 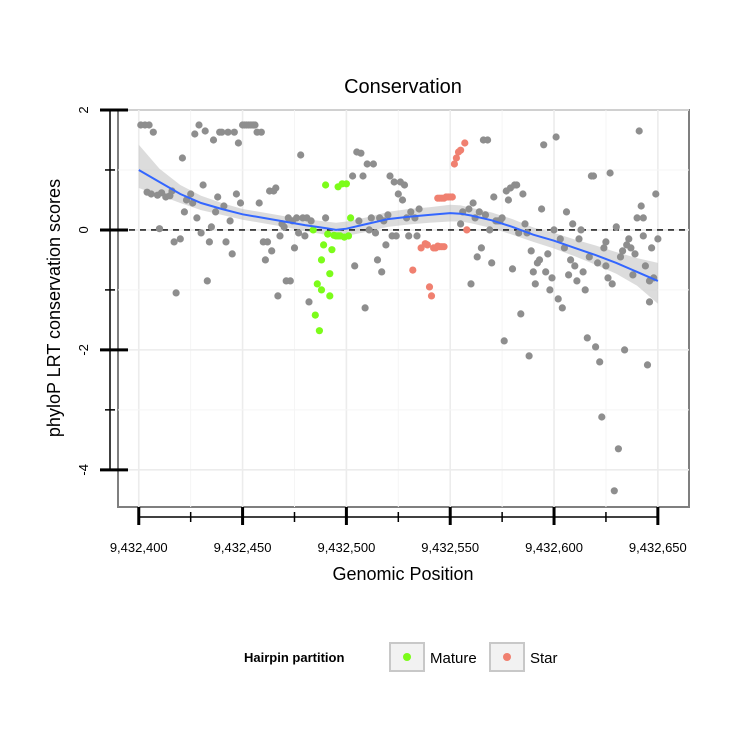 I want to click on legend-label-mature: Mature, so click(x=453, y=658).